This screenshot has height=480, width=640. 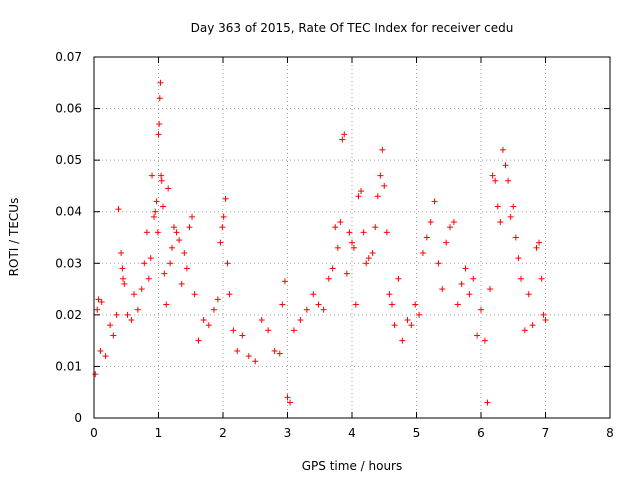 What do you see at coordinates (610, 433) in the screenshot?
I see `x-tick-label: 8` at bounding box center [610, 433].